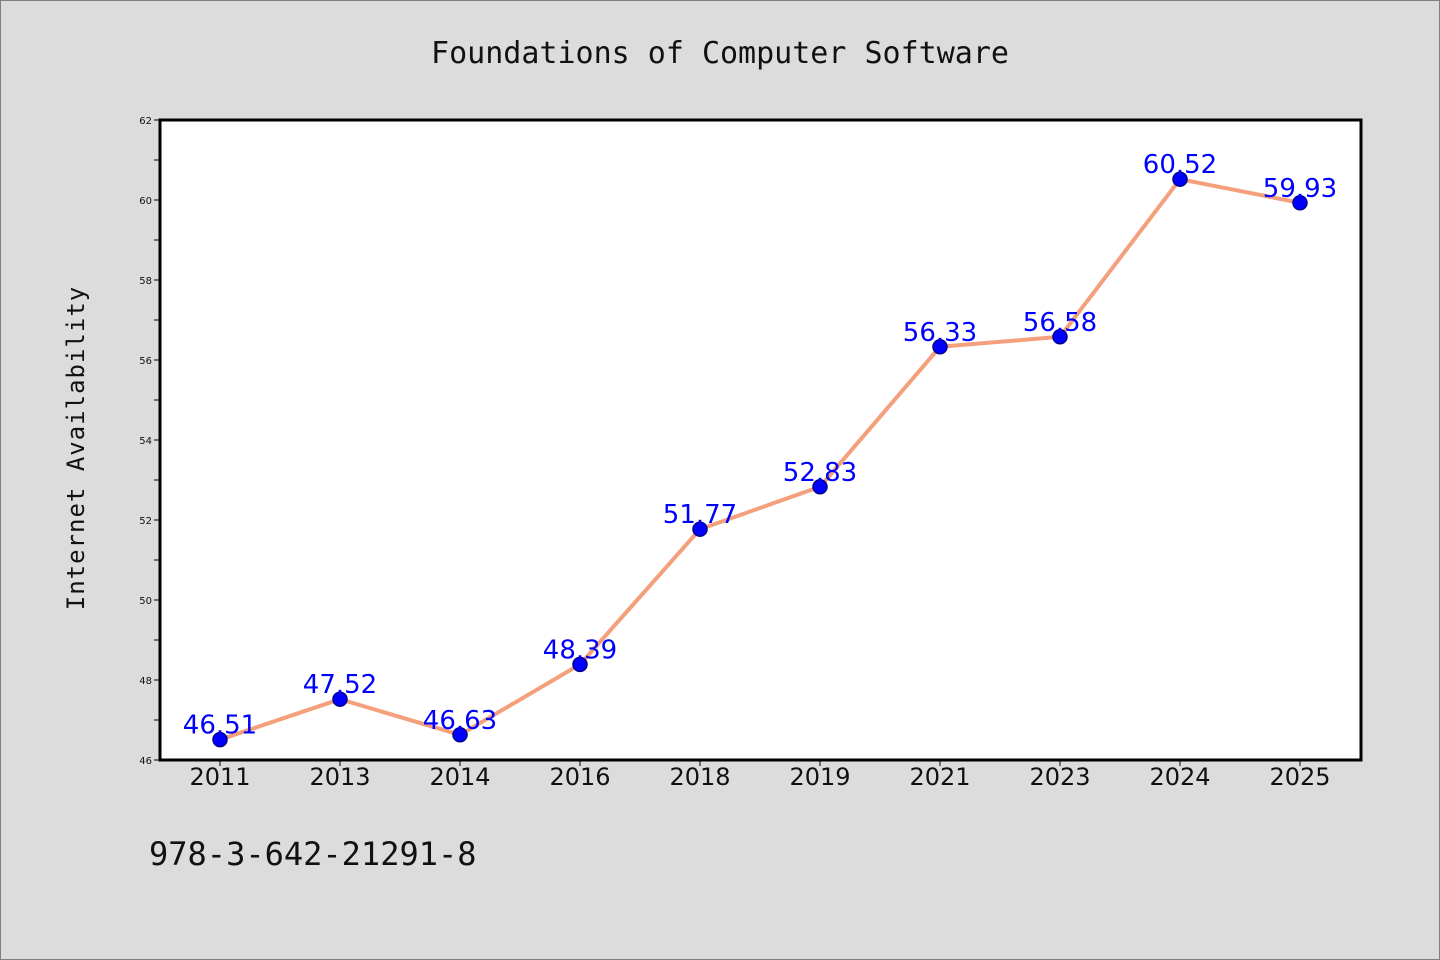  What do you see at coordinates (1179, 777) in the screenshot?
I see `x-tick-label: 2024` at bounding box center [1179, 777].